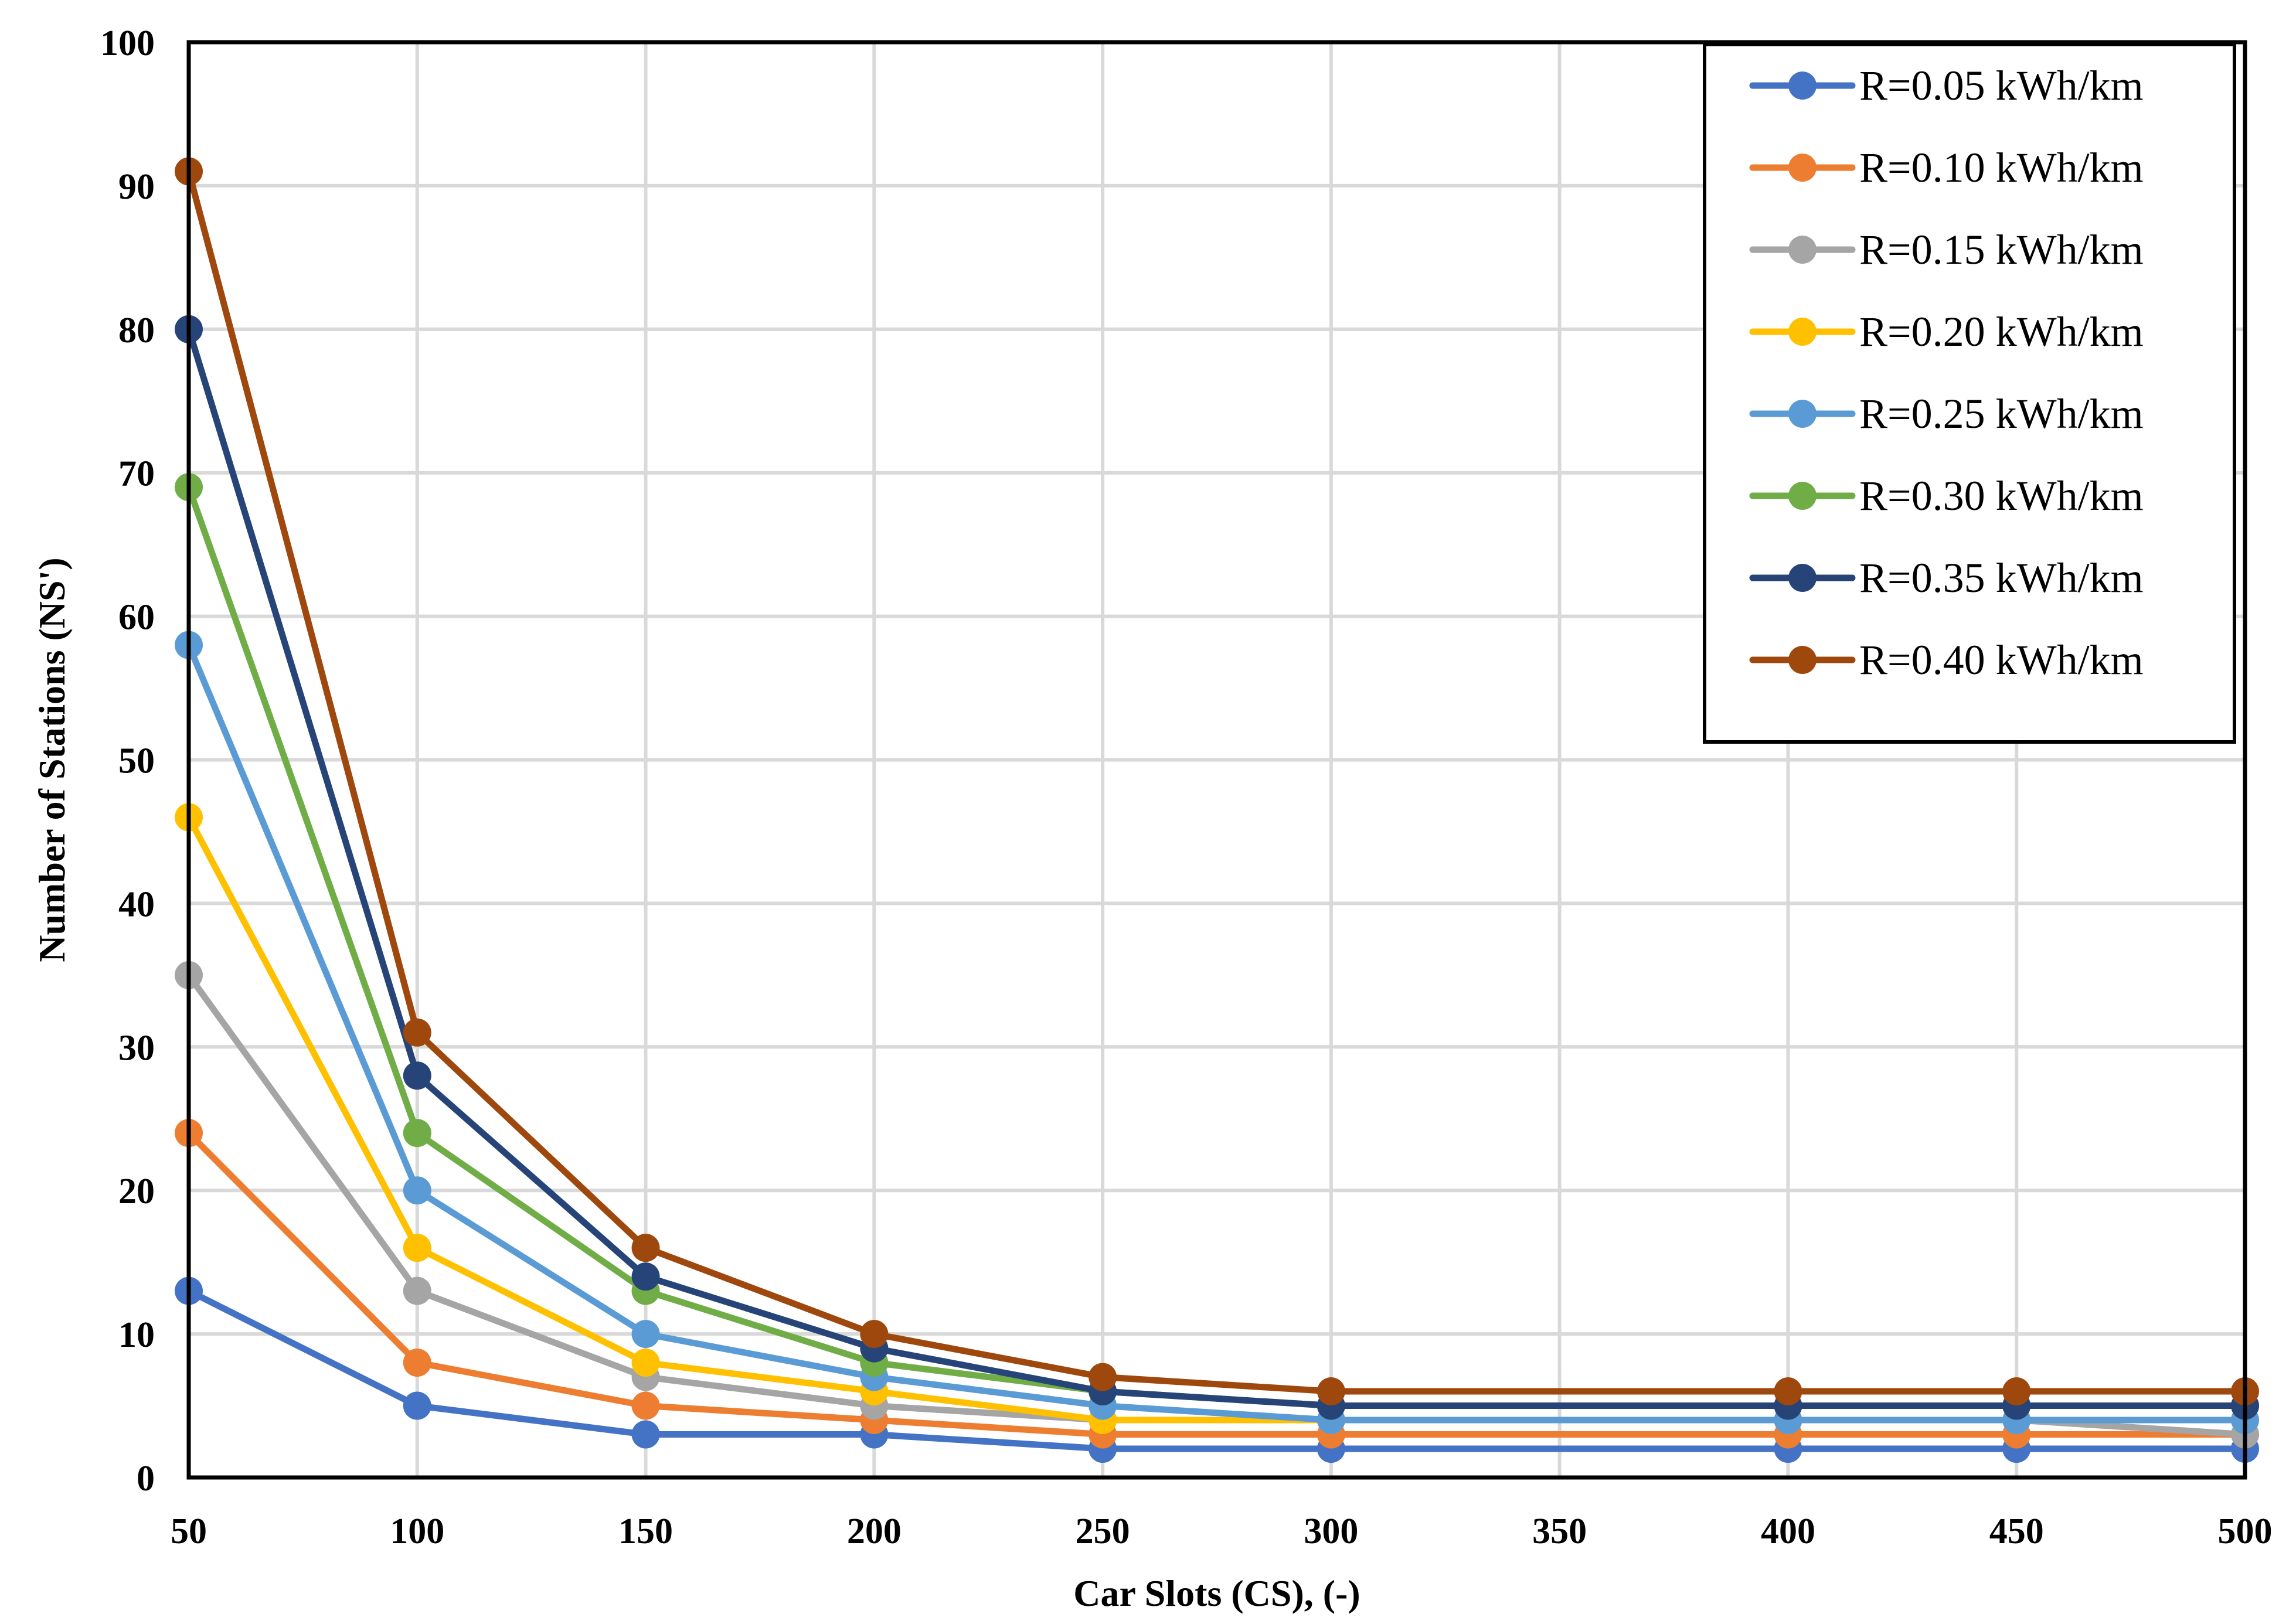  Describe the element at coordinates (136, 618) in the screenshot. I see `y-tick-label: 60` at that location.